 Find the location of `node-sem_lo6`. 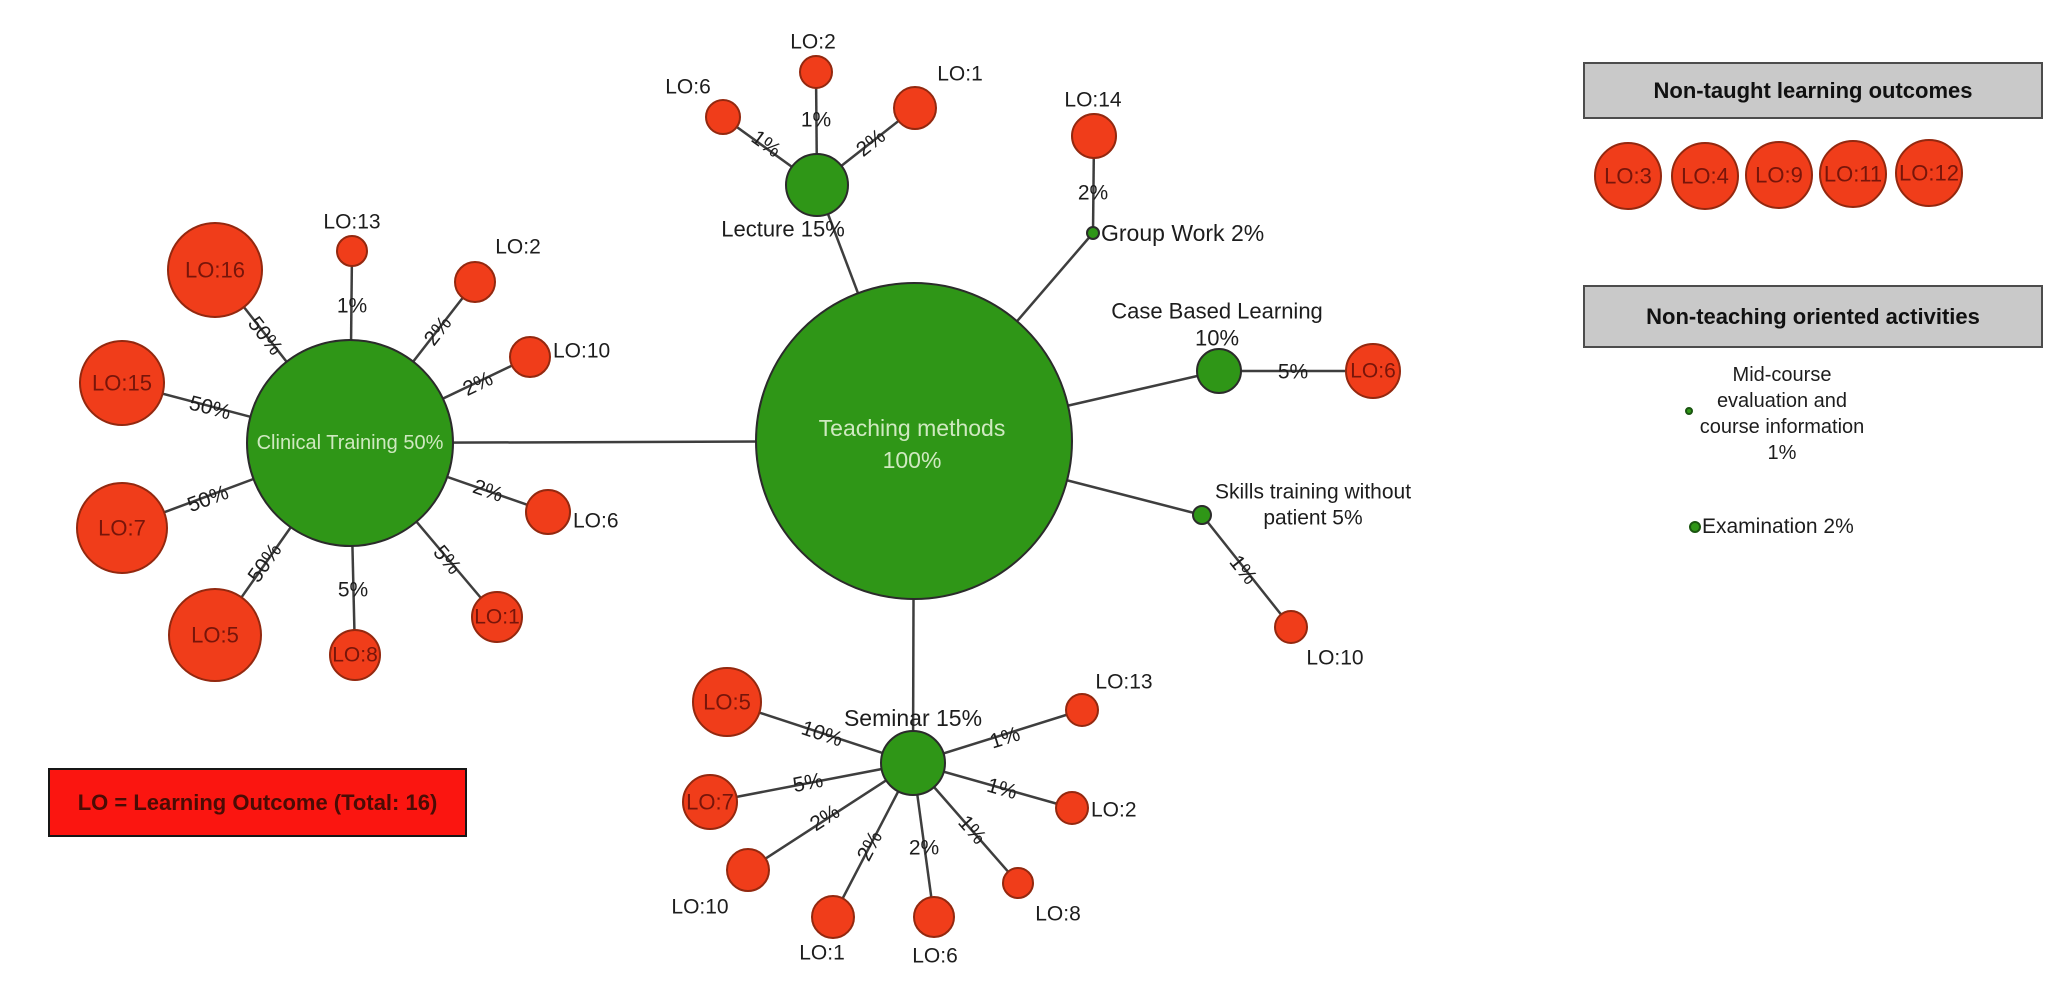

node-sem_lo6 is located at coordinates (934, 917).